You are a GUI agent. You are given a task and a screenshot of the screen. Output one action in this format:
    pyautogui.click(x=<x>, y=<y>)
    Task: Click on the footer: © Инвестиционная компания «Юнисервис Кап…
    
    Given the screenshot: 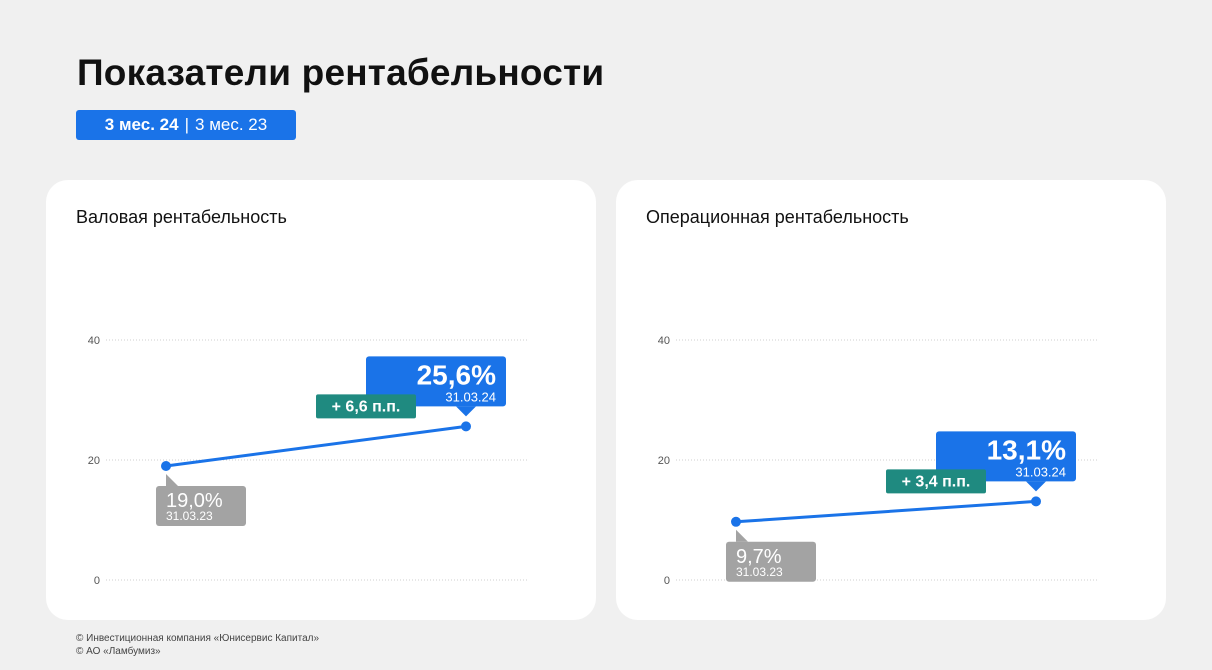 What is the action you would take?
    pyautogui.click(x=197, y=645)
    